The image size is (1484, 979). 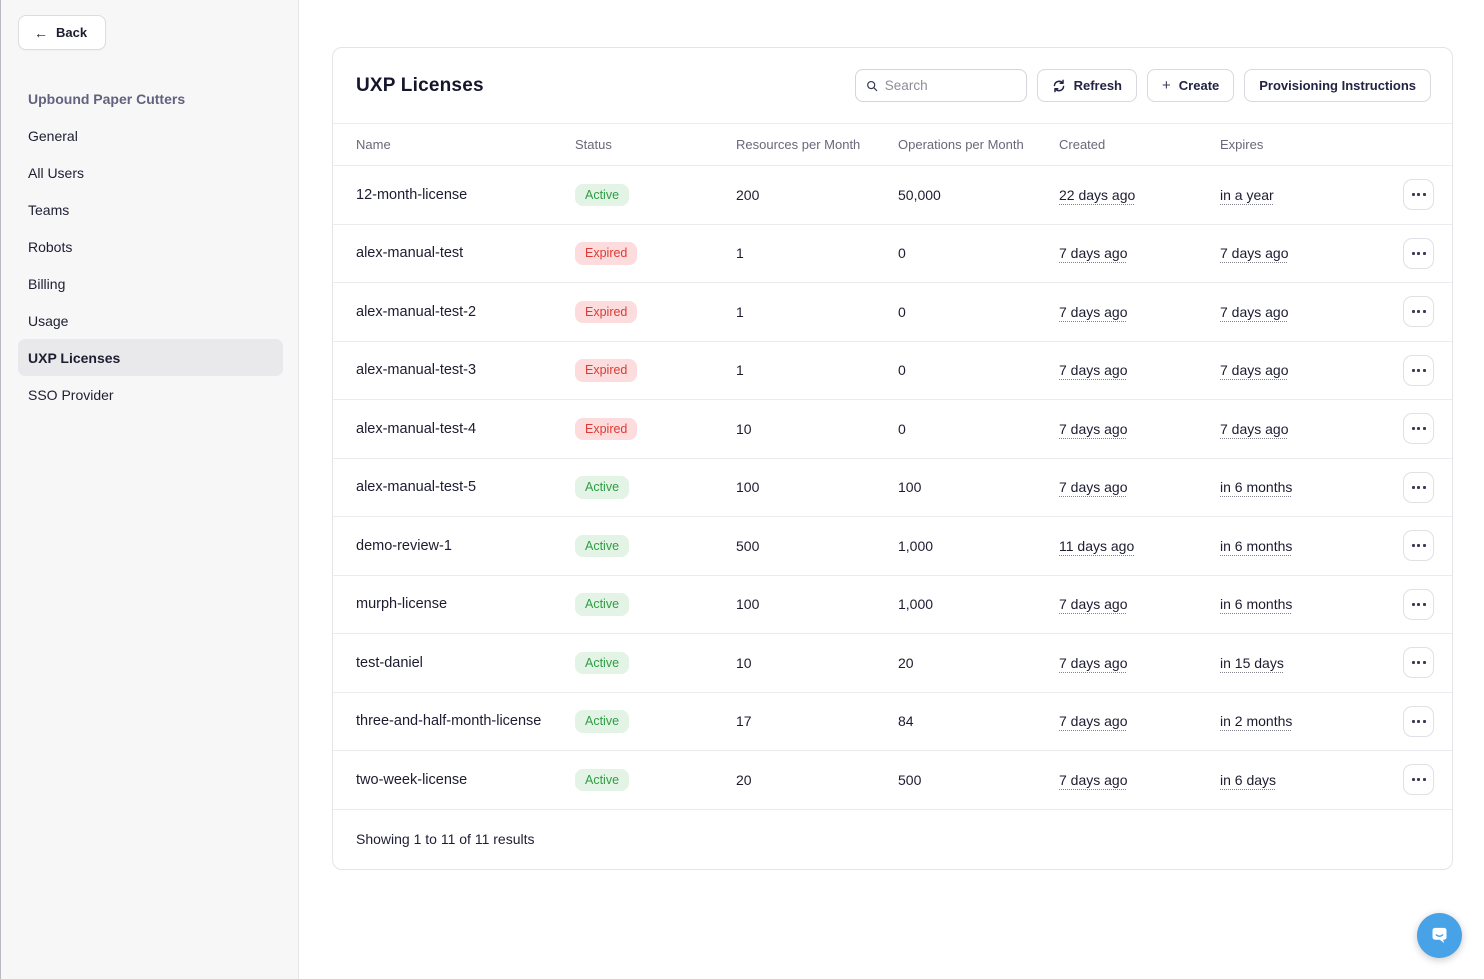 I want to click on table-footer: Showing 1 to 11 of 11 results, so click(x=892, y=840).